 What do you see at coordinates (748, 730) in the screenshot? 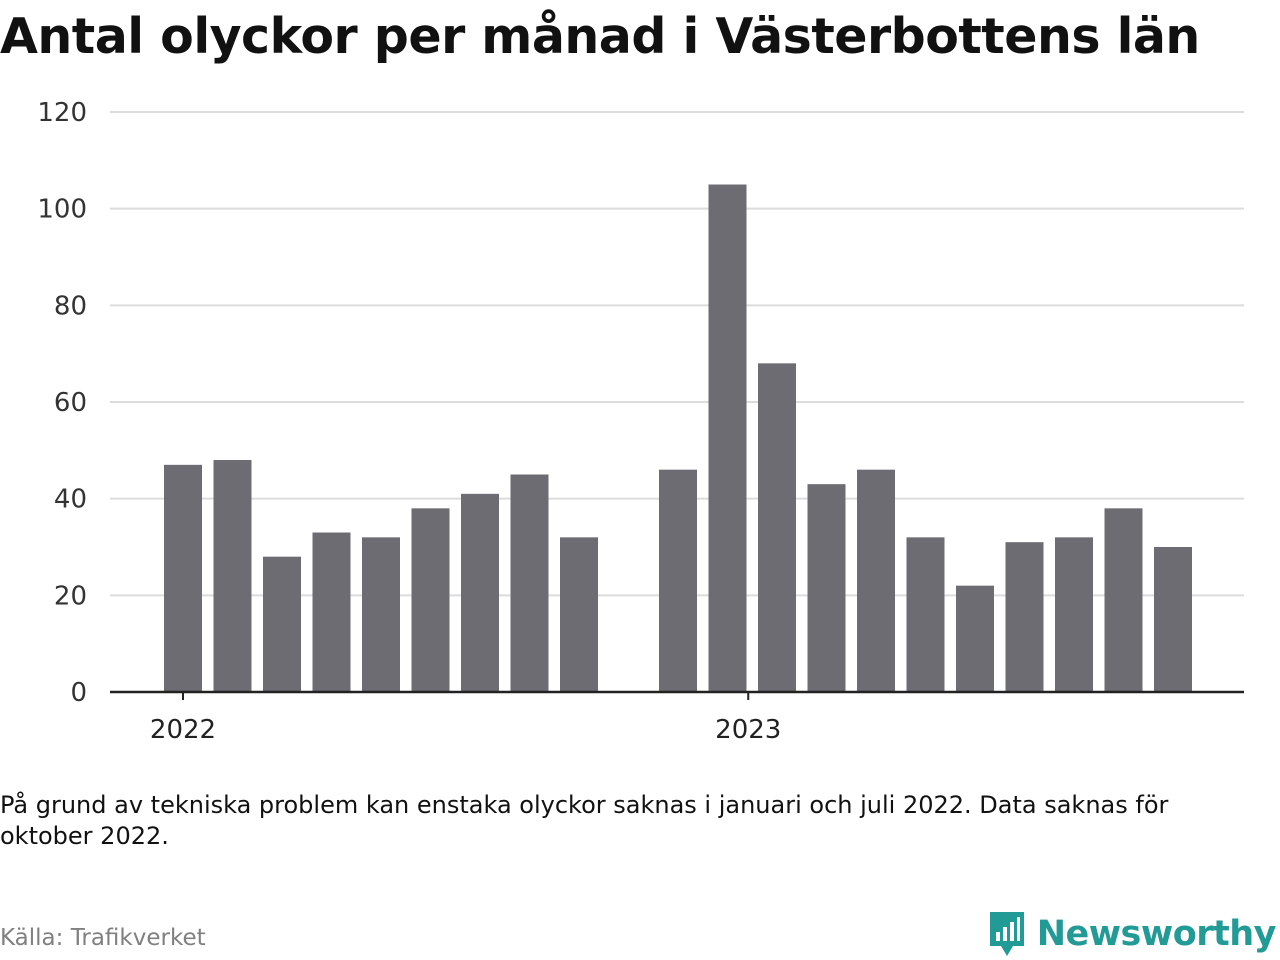
I see `x-tick-label: 2023` at bounding box center [748, 730].